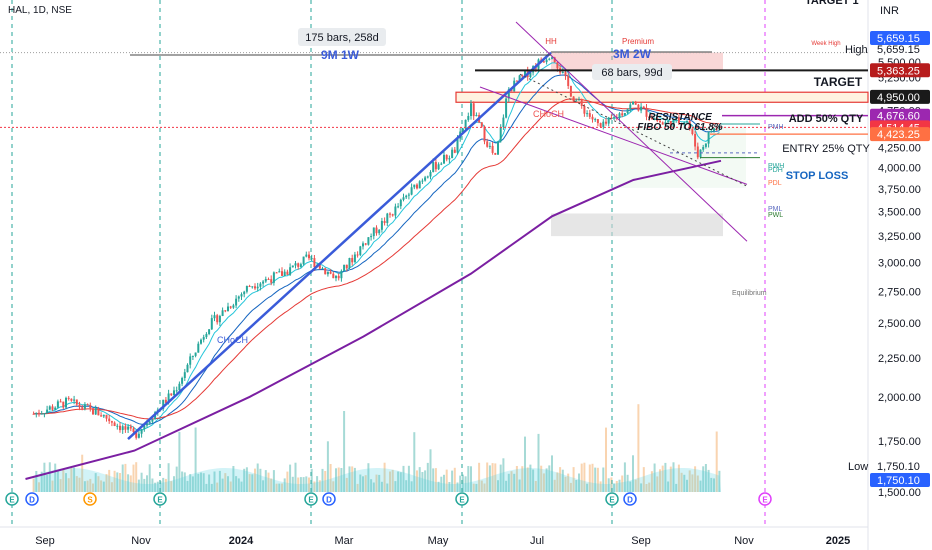  What do you see at coordinates (680, 127) in the screenshot?
I see `fibo-label: FIBO 50 TO 61.8%` at bounding box center [680, 127].